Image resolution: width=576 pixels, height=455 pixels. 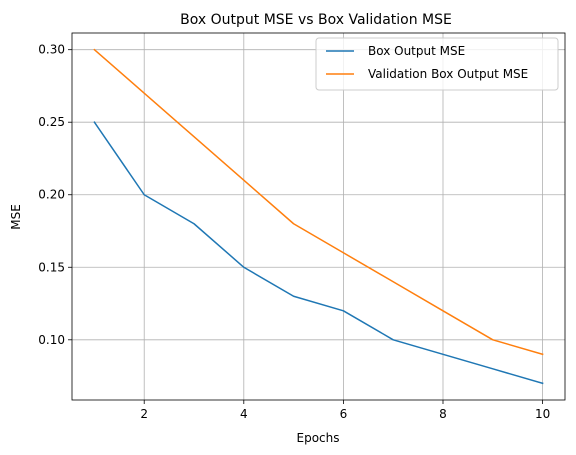 What do you see at coordinates (318, 438) in the screenshot?
I see `x-axis-label: Epochs` at bounding box center [318, 438].